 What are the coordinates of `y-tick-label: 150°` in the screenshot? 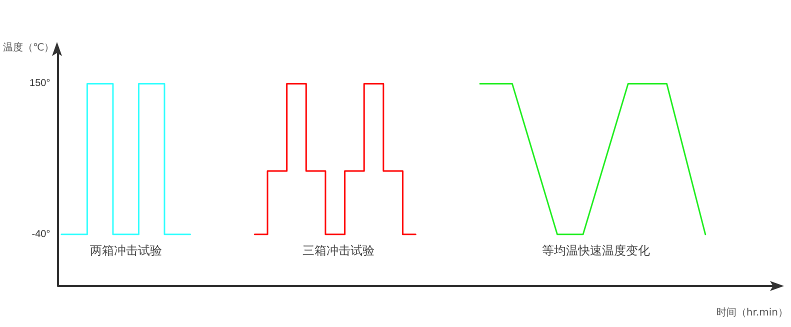 It's located at (40, 84).